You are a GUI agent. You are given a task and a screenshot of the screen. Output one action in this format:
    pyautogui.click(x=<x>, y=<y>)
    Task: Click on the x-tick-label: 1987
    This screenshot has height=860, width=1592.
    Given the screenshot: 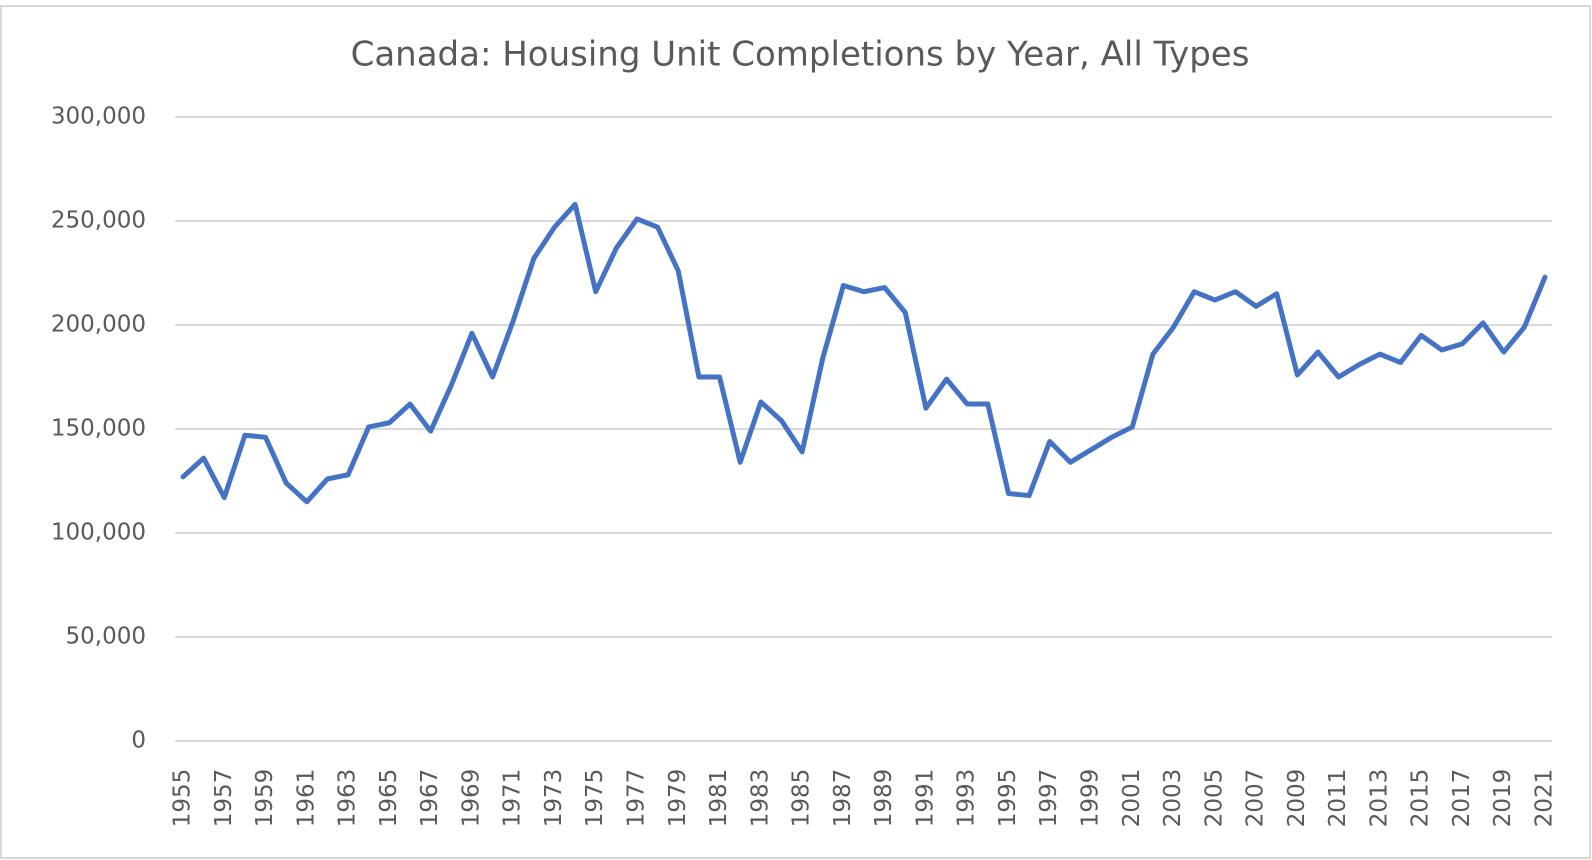 What is the action you would take?
    pyautogui.click(x=843, y=798)
    